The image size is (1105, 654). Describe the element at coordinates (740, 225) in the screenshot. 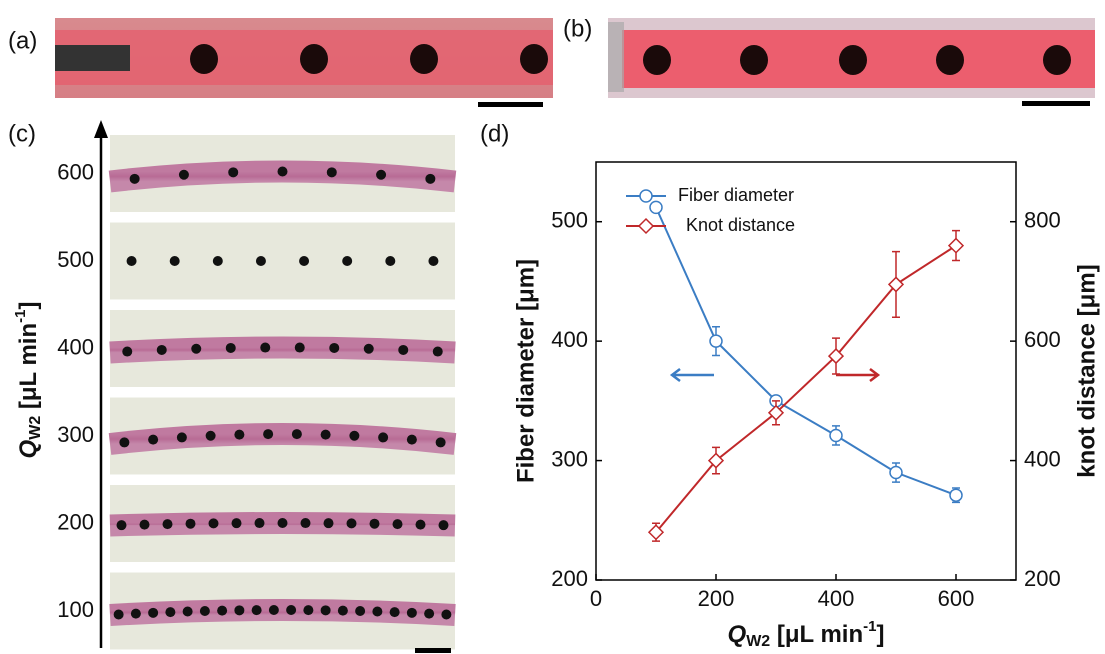

I see `legend-label: Knot distance` at that location.